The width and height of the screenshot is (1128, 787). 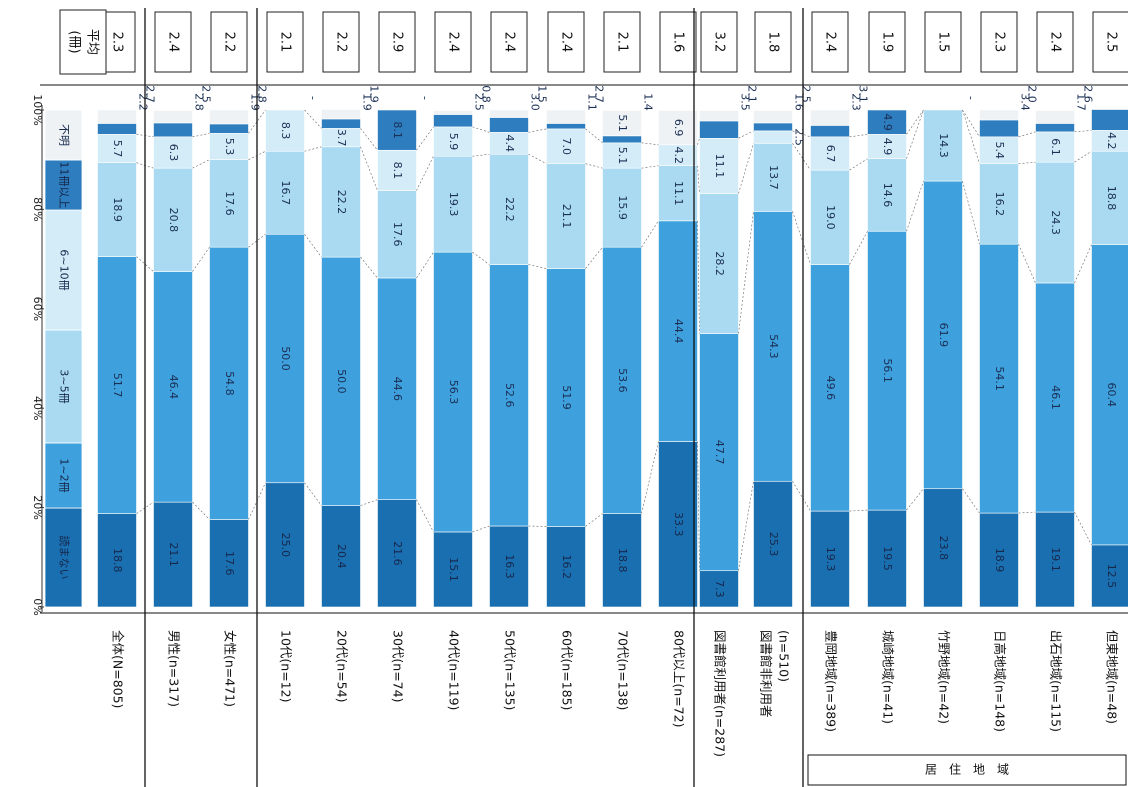 What do you see at coordinates (719, 452) in the screenshot?
I see `data-label: 47.7` at bounding box center [719, 452].